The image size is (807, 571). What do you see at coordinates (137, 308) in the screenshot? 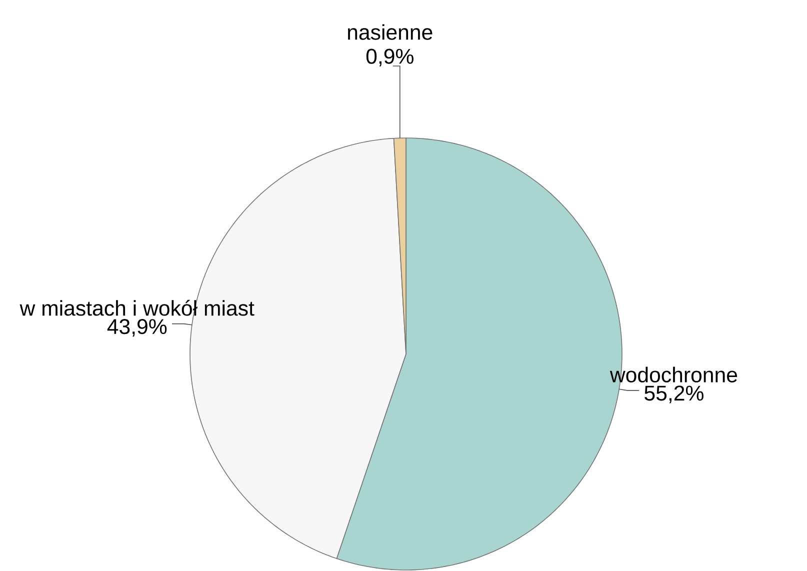
I see `slice-label: w miastach i wokół miast` at bounding box center [137, 308].